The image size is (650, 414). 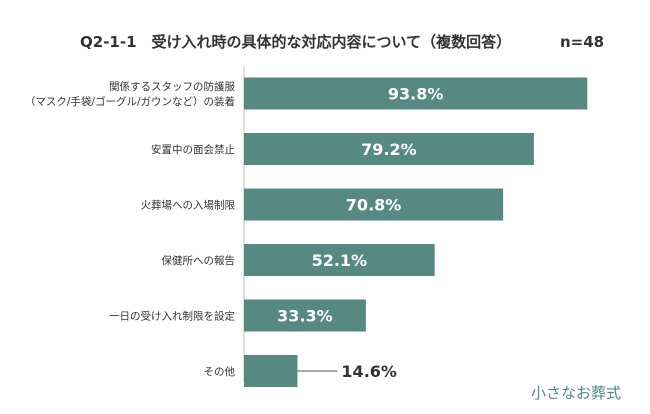 I want to click on value-label-4: 33.3%, so click(x=305, y=316).